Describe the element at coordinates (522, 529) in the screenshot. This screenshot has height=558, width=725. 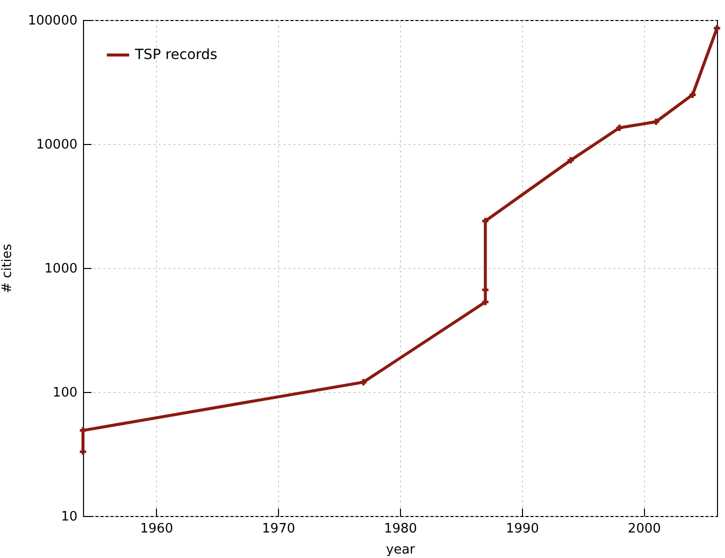
I see `x-tick-label: 1990` at that location.